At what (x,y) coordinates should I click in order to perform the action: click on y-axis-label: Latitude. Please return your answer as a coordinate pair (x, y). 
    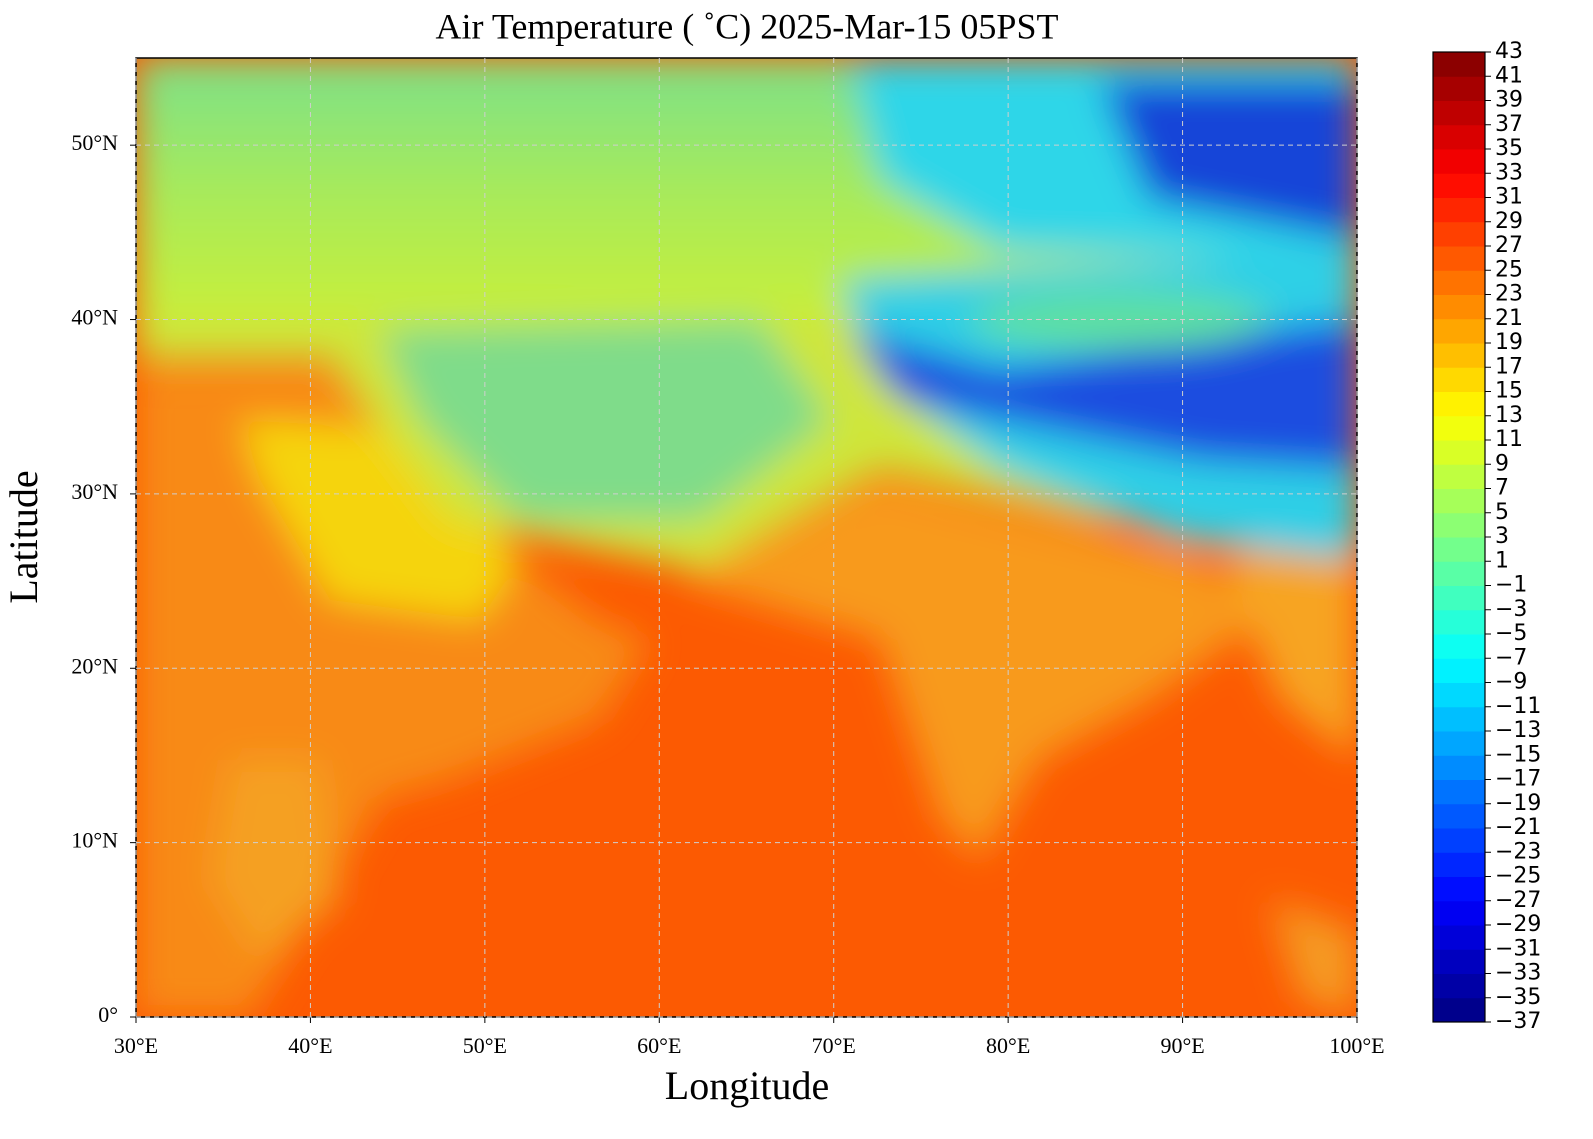
    Looking at the image, I should click on (23, 536).